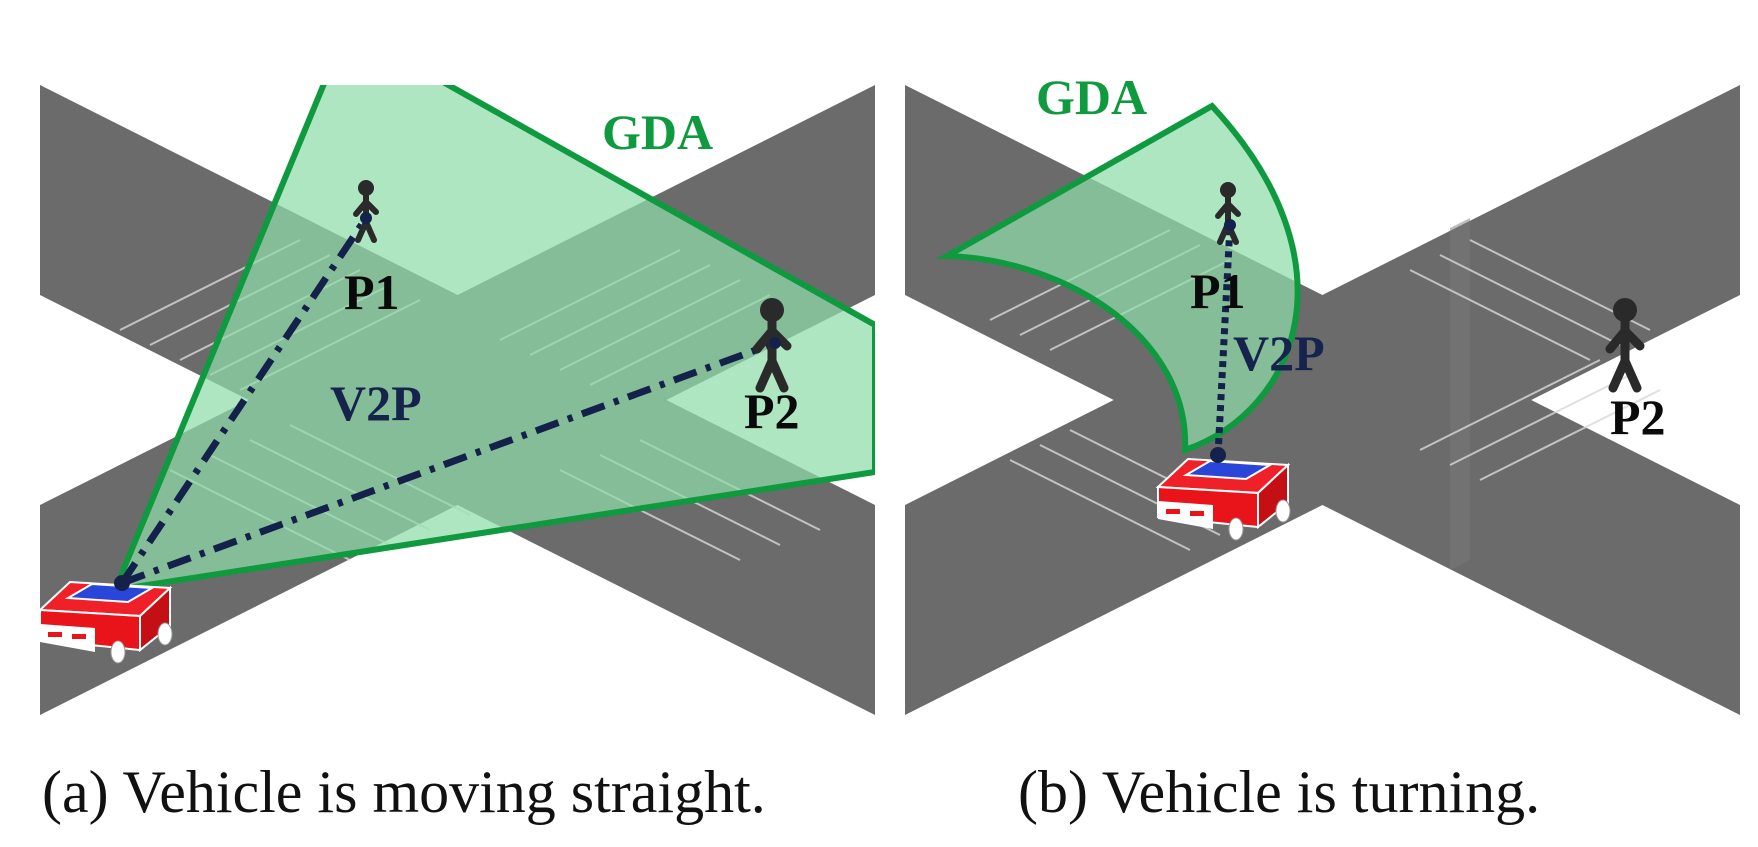 The height and width of the screenshot is (847, 1758). What do you see at coordinates (1625, 343) in the screenshot?
I see `pedestrian-b-p2` at bounding box center [1625, 343].